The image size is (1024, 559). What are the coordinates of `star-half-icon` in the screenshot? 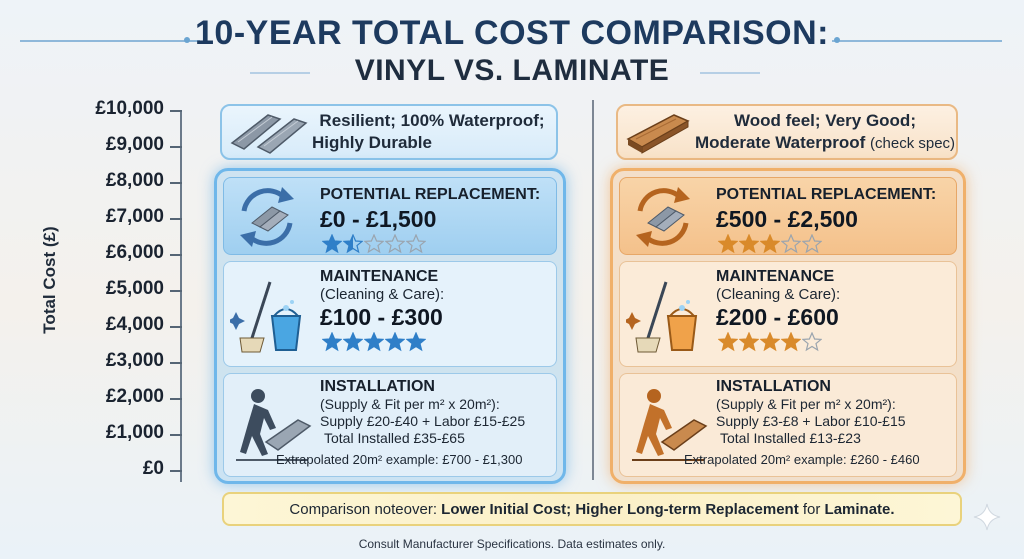 It's located at (353, 244).